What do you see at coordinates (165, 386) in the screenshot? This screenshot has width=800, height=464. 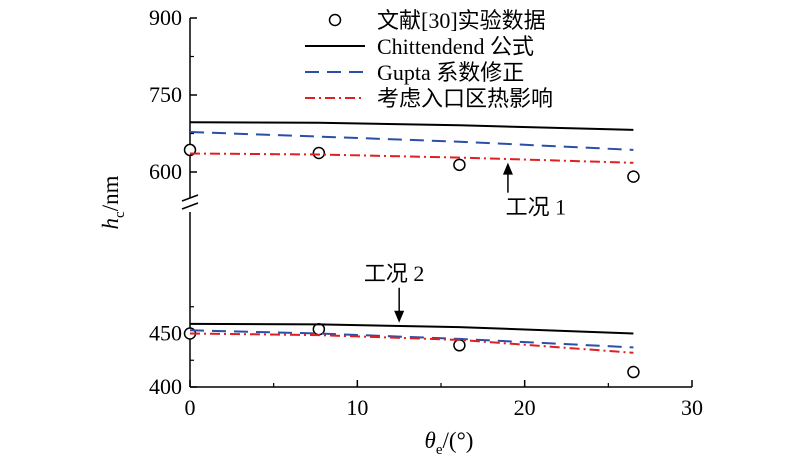 I see `y-tick-label: 400` at bounding box center [165, 386].